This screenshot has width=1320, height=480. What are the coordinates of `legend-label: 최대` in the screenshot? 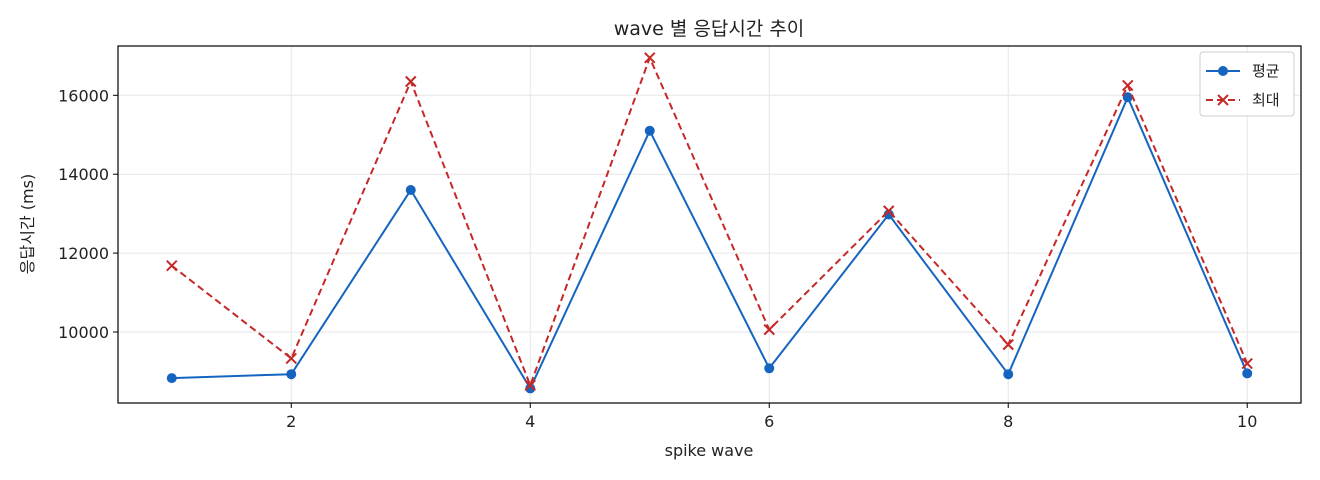 It's located at (1266, 100).